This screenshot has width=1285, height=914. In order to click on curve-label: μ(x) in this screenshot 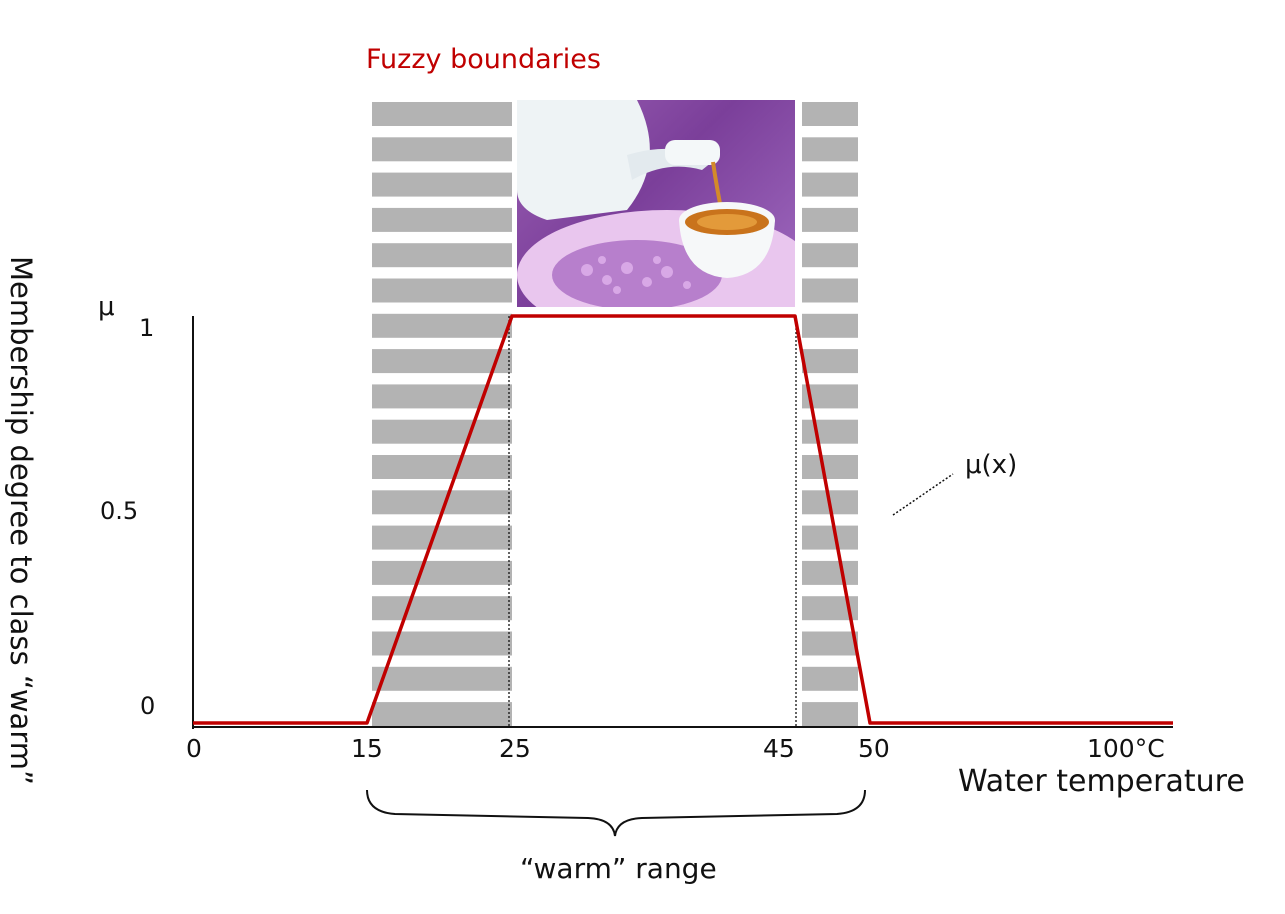, I will do `click(991, 465)`.